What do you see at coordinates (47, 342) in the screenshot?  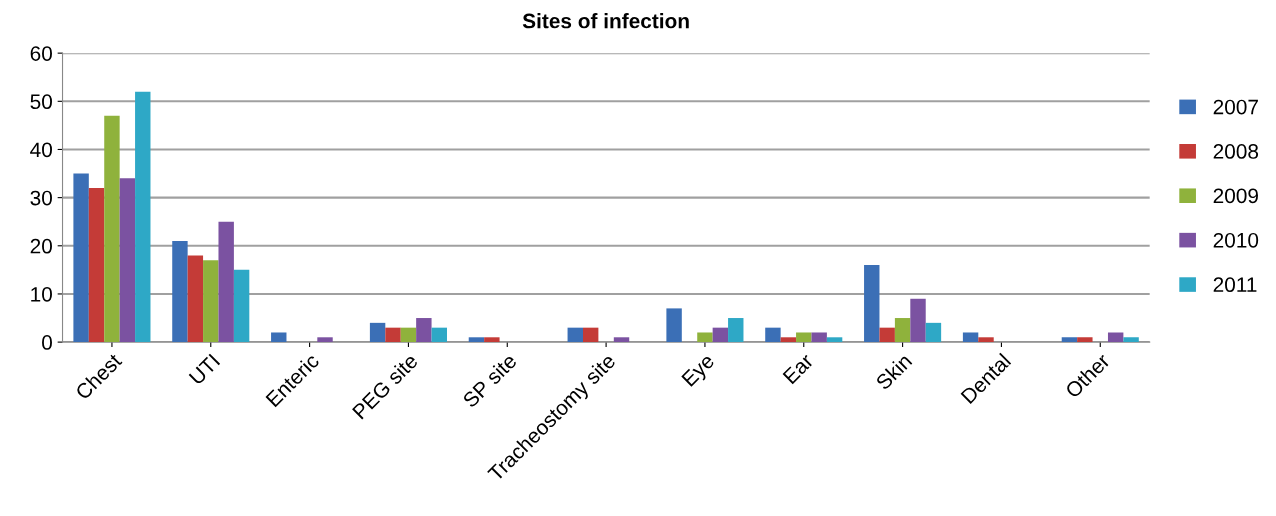 I see `y-tick-label: 0` at bounding box center [47, 342].